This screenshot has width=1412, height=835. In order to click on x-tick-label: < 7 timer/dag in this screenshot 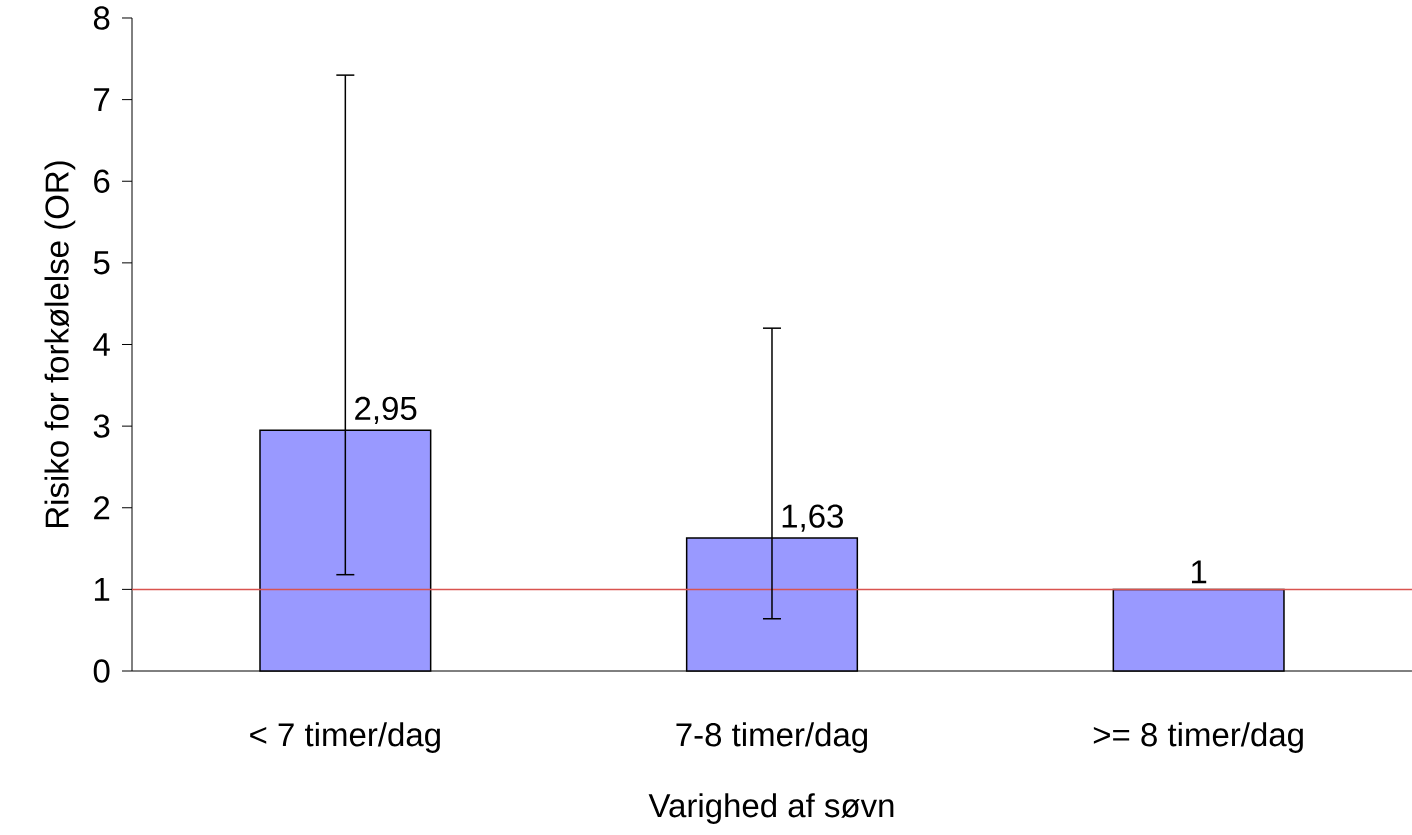, I will do `click(345, 737)`.